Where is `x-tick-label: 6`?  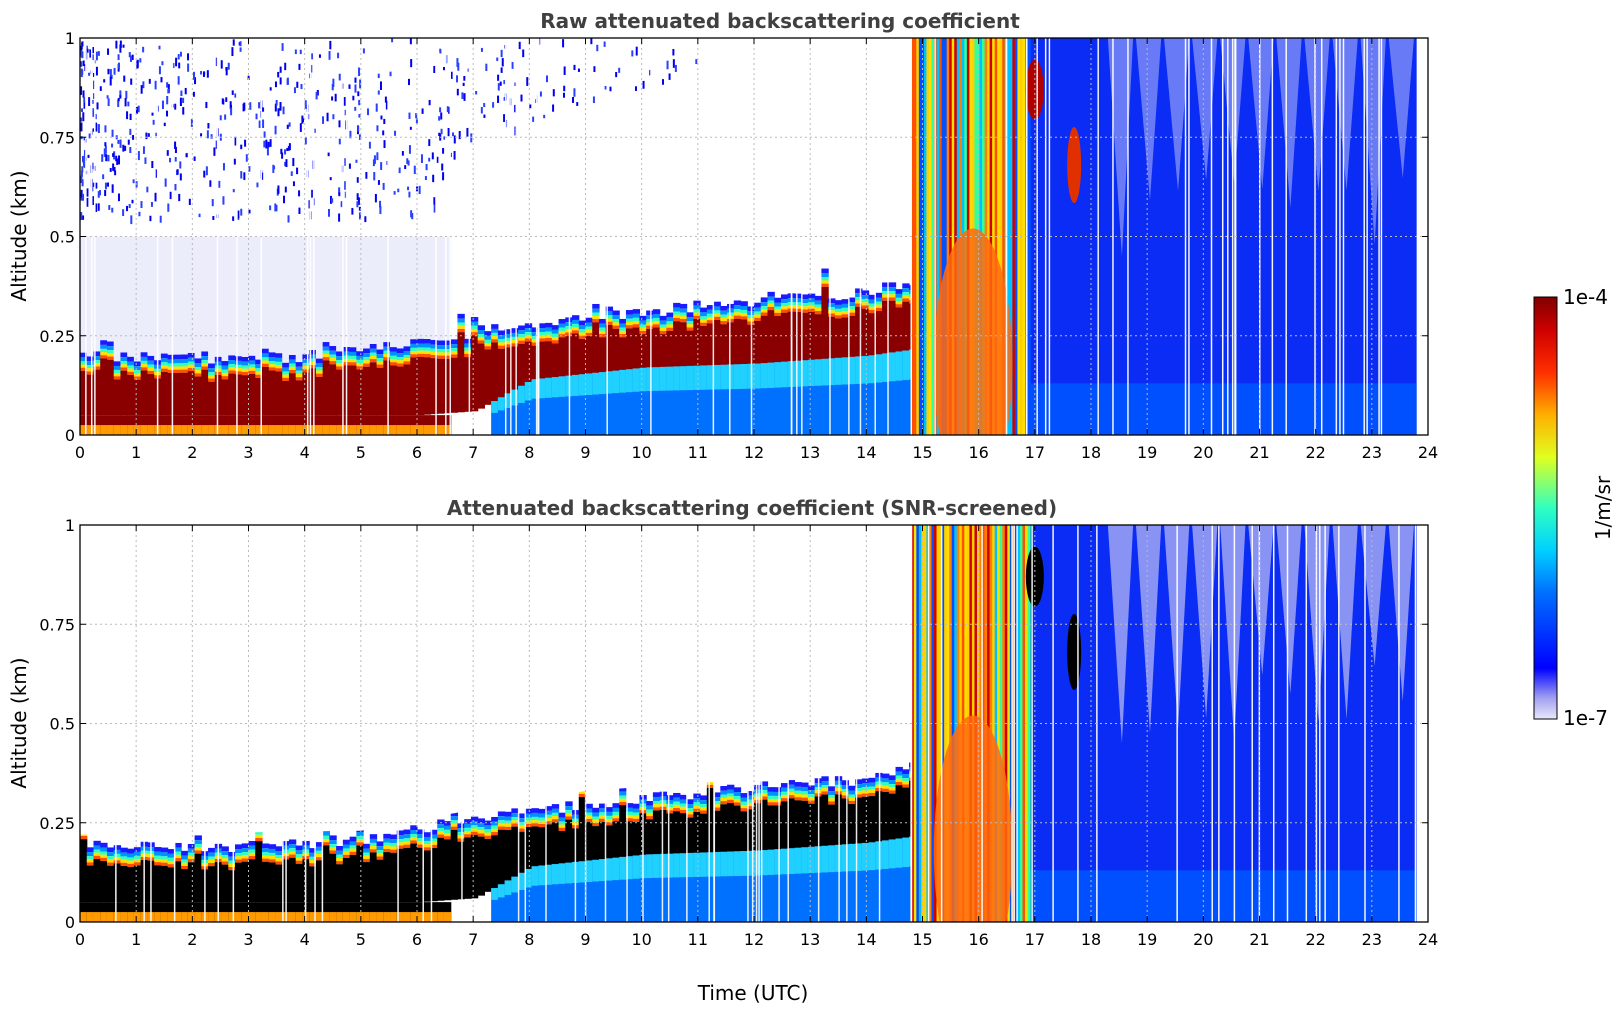
x-tick-label: 6 is located at coordinates (417, 939).